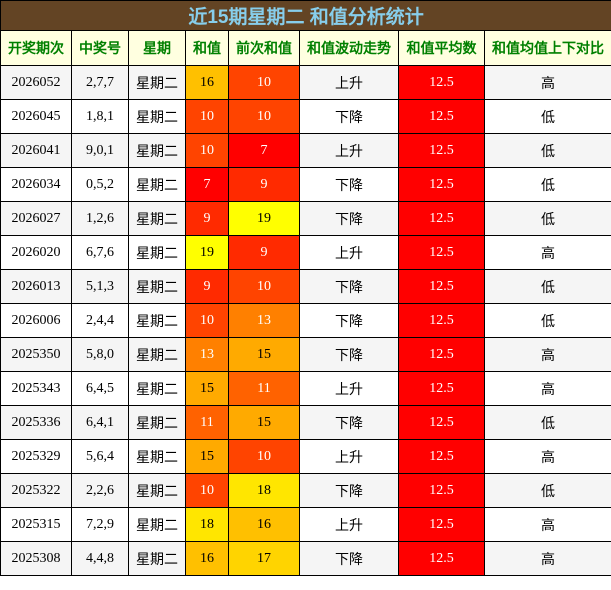 The image size is (611, 590). I want to click on table-row: 2025322 2,2,6 星期二 10 18 下降 12.5 低, so click(305, 490).